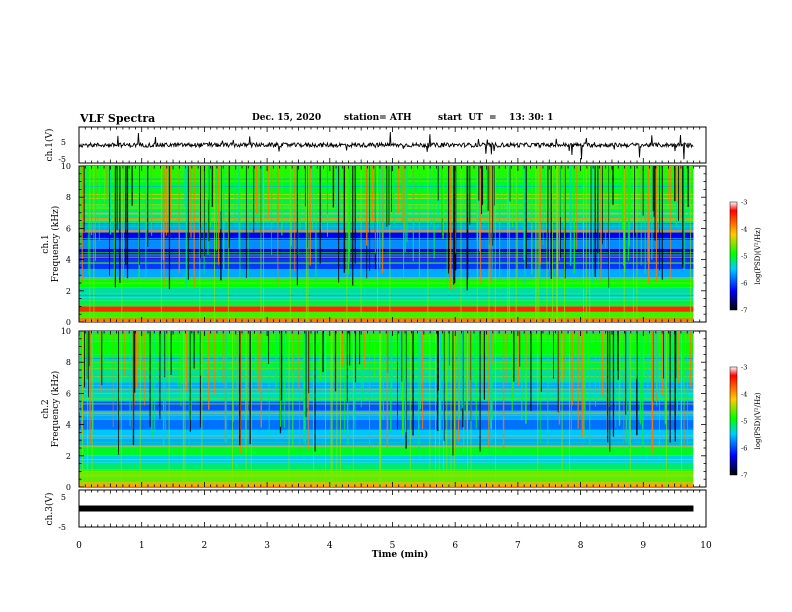 The height and width of the screenshot is (612, 792). I want to click on ch1-wave-trace, so click(386, 145).